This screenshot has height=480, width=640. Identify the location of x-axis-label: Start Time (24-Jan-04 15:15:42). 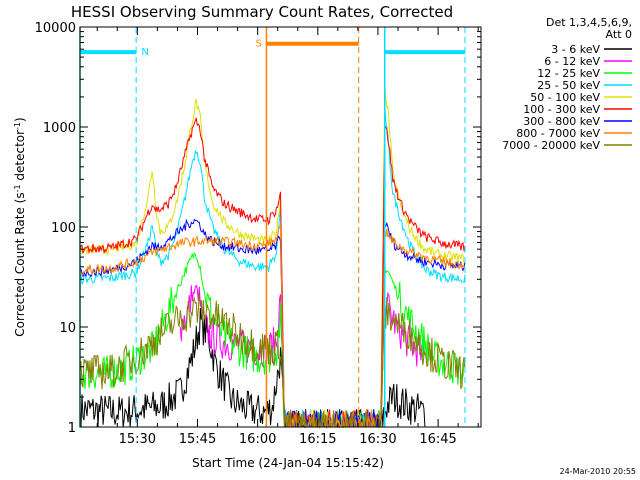
(288, 463).